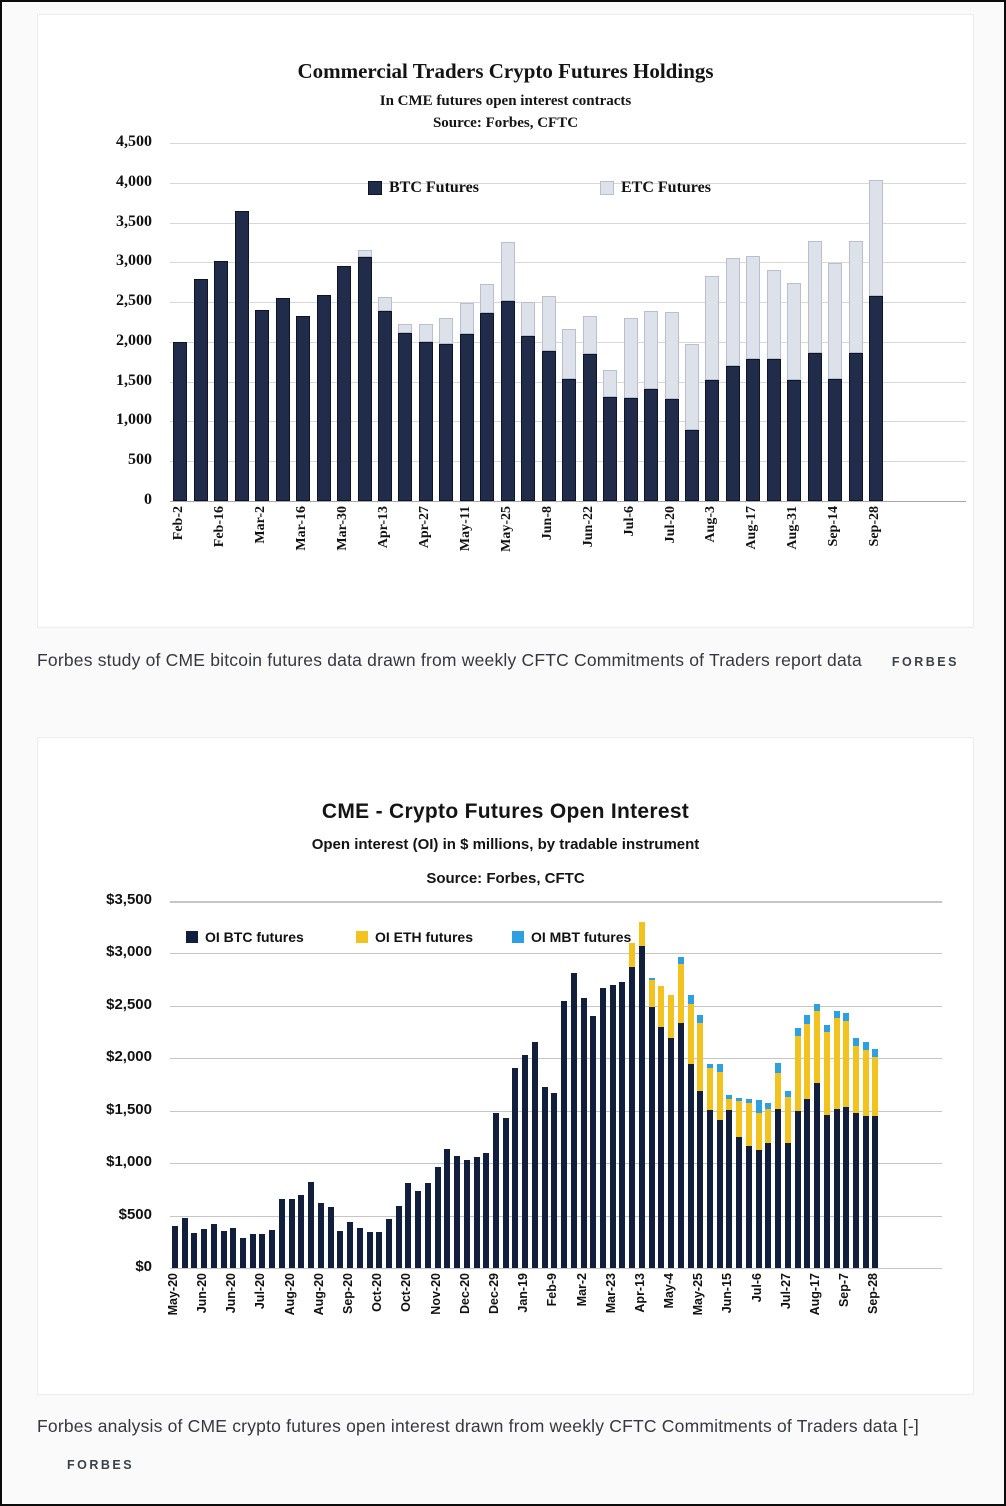 The image size is (1006, 1506). What do you see at coordinates (129, 952) in the screenshot?
I see `y-tick-label: $3,000` at bounding box center [129, 952].